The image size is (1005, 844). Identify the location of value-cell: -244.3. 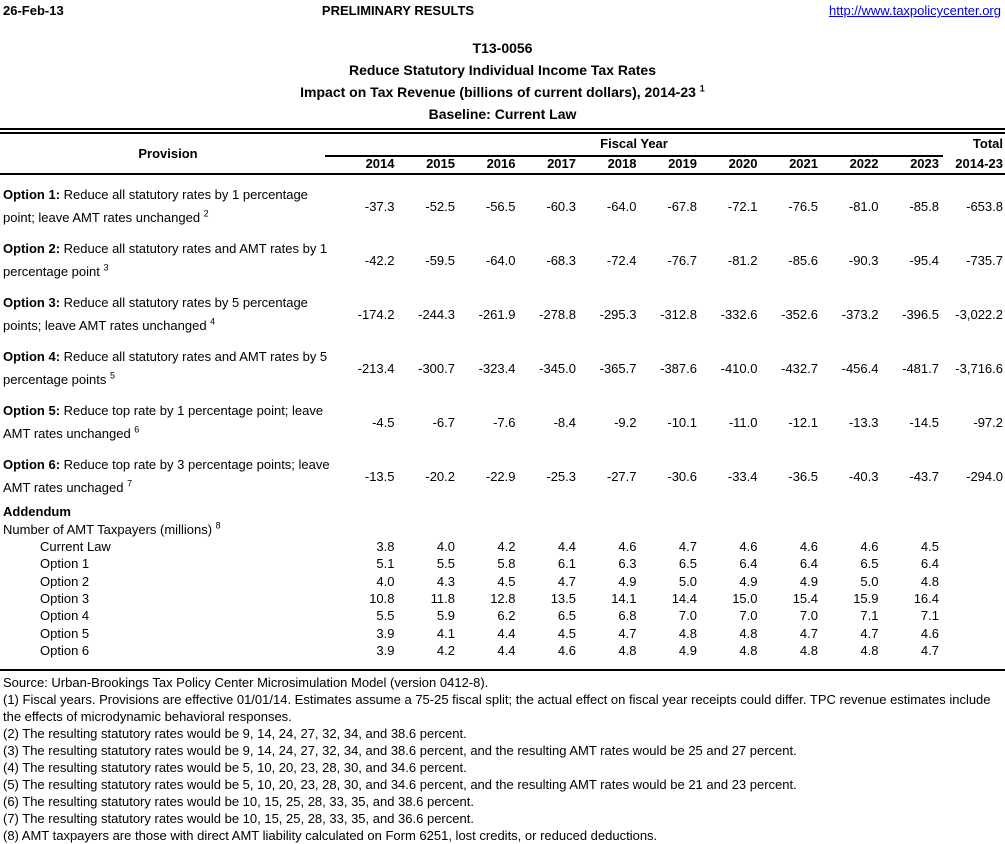
(436, 314).